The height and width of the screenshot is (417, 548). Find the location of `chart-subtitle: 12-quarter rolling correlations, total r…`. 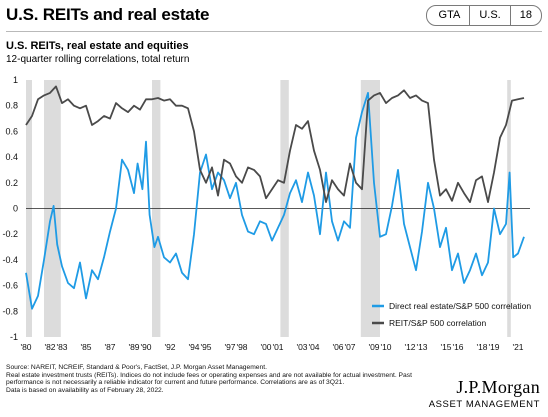

chart-subtitle: 12-quarter rolling correlations, total r… is located at coordinates (98, 59).